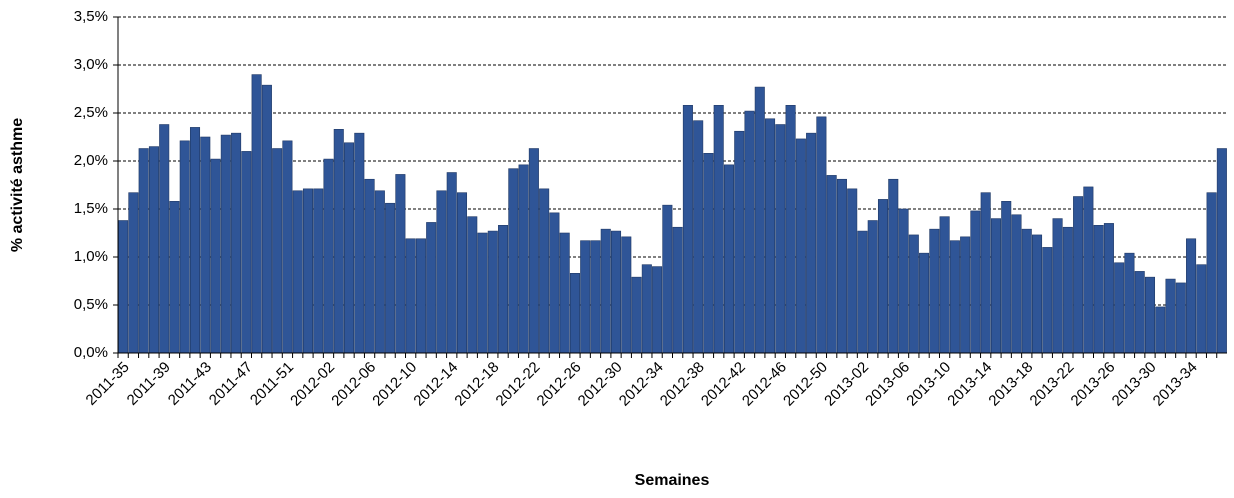 Image resolution: width=1234 pixels, height=498 pixels. Describe the element at coordinates (559, 384) in the screenshot. I see `x-tick-label: 2012-26` at that location.